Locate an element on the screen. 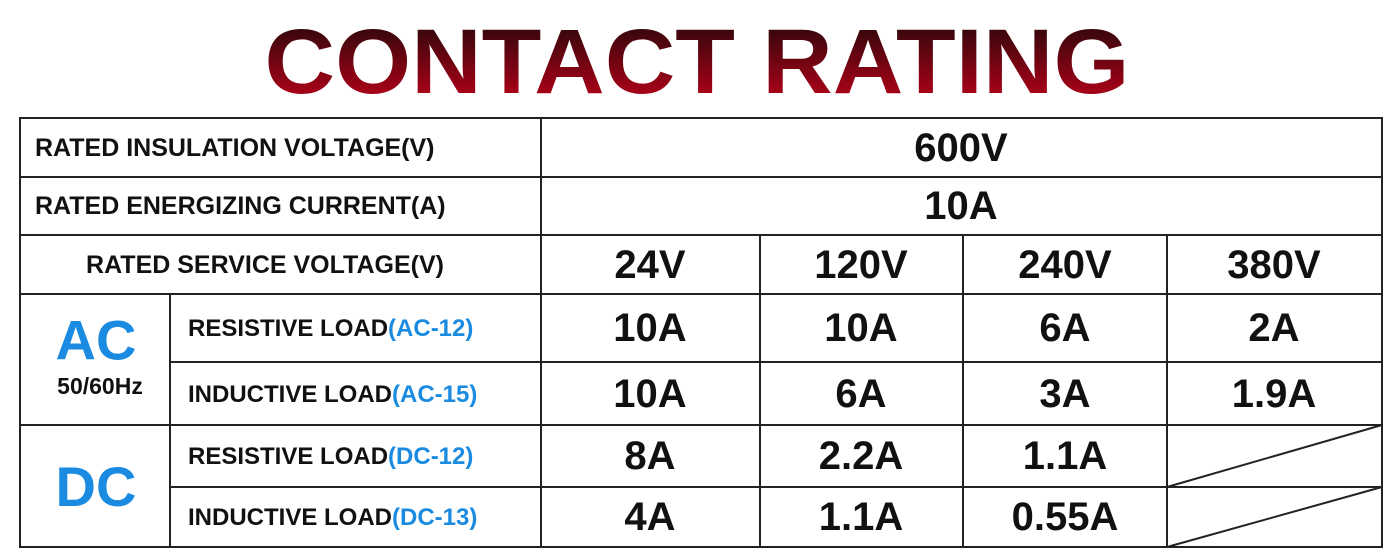 This screenshot has width=1400, height=551. title: CONTACT RATING is located at coordinates (697, 62).